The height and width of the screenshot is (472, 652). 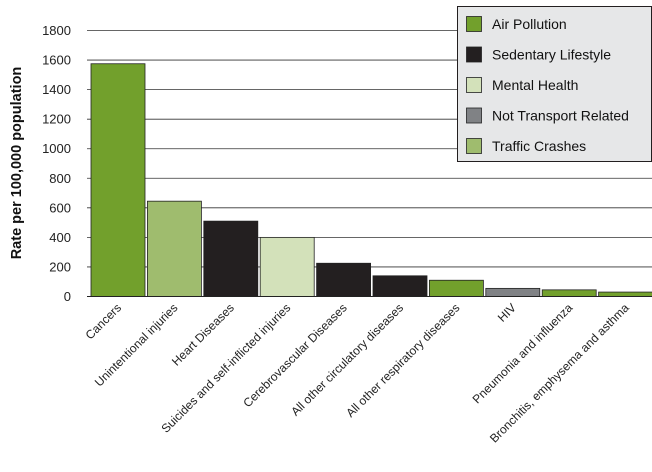 I want to click on y-tick-label: 200, so click(x=60, y=266).